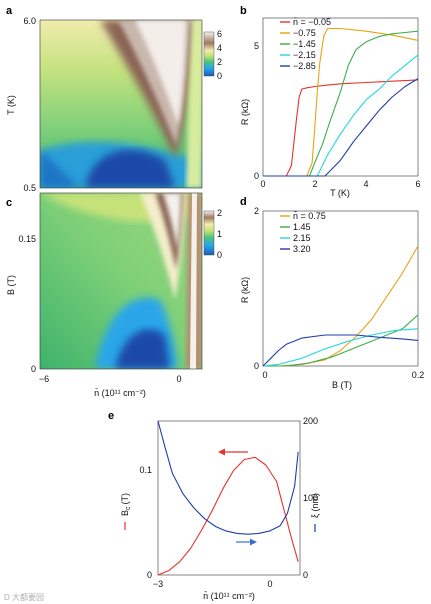 This screenshot has height=604, width=431. I want to click on panel-d-ytick-2: 2, so click(256, 211).